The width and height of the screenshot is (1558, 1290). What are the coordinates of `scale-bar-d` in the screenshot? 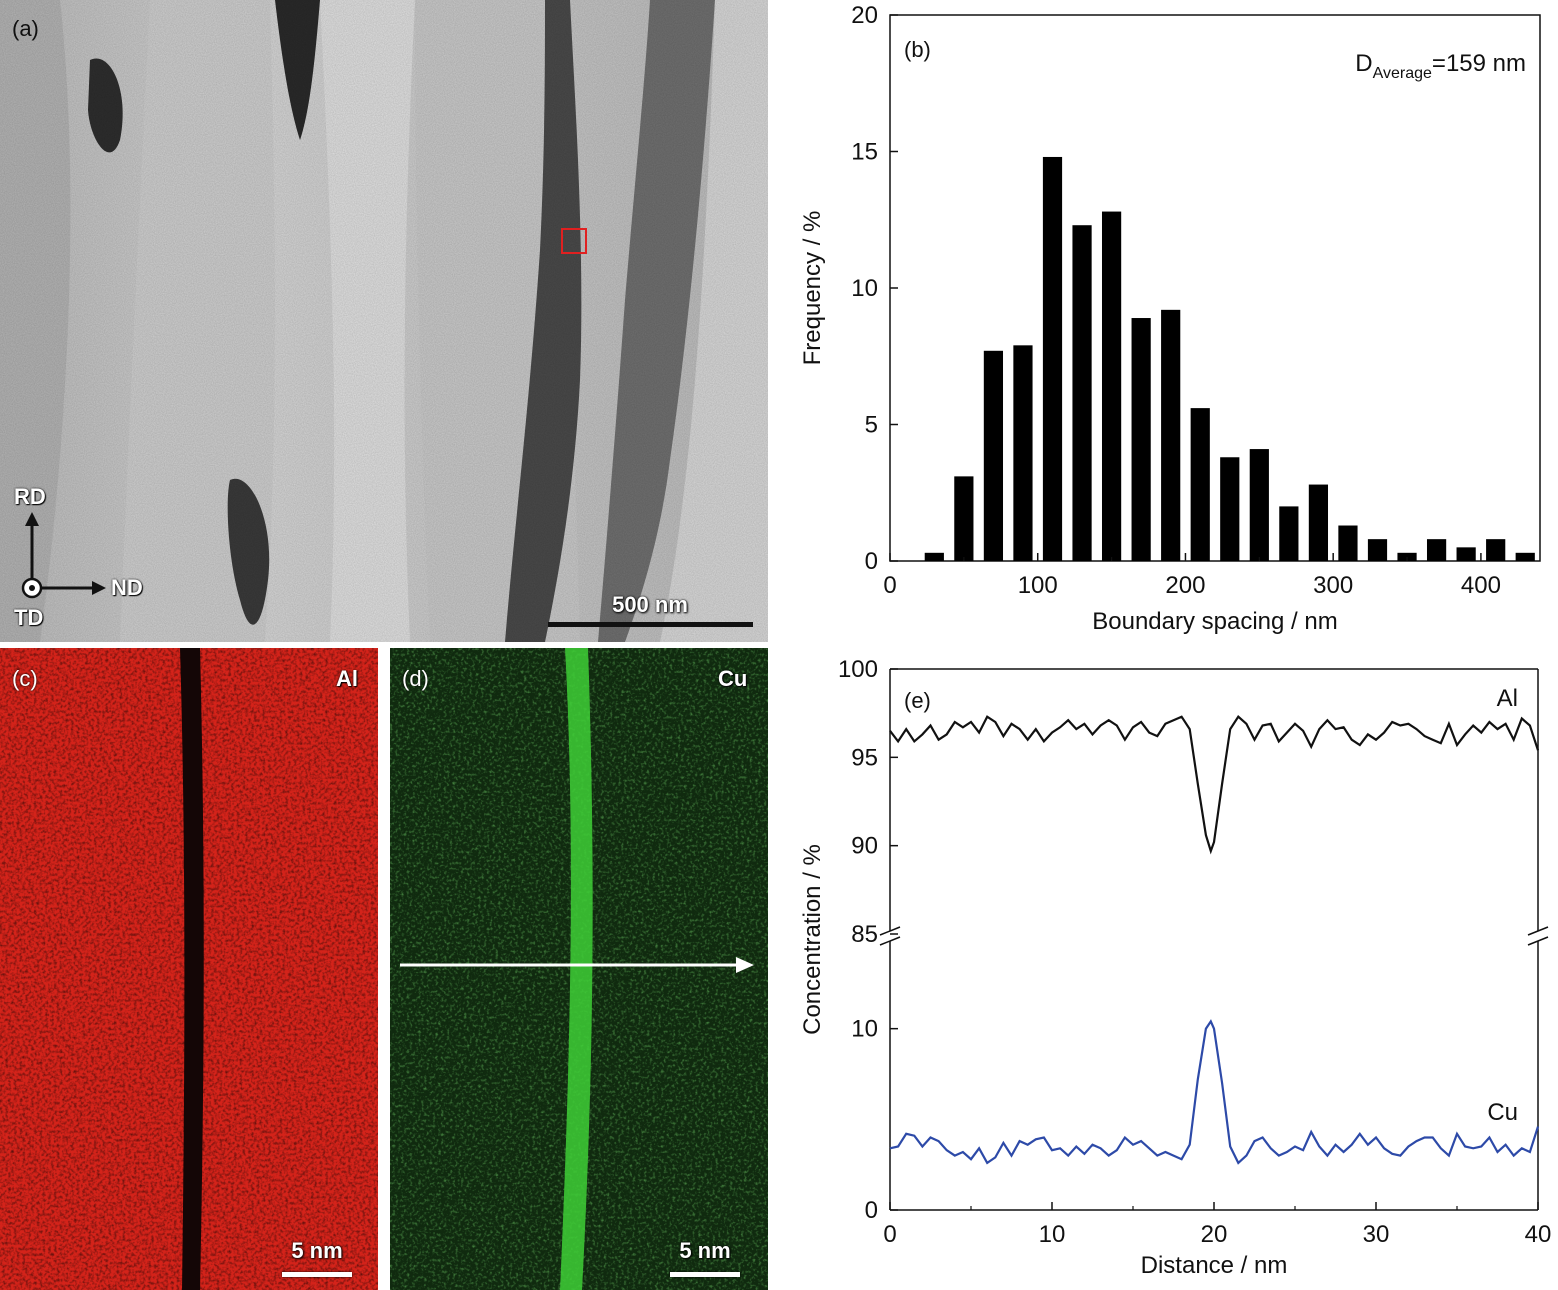 It's located at (705, 1274).